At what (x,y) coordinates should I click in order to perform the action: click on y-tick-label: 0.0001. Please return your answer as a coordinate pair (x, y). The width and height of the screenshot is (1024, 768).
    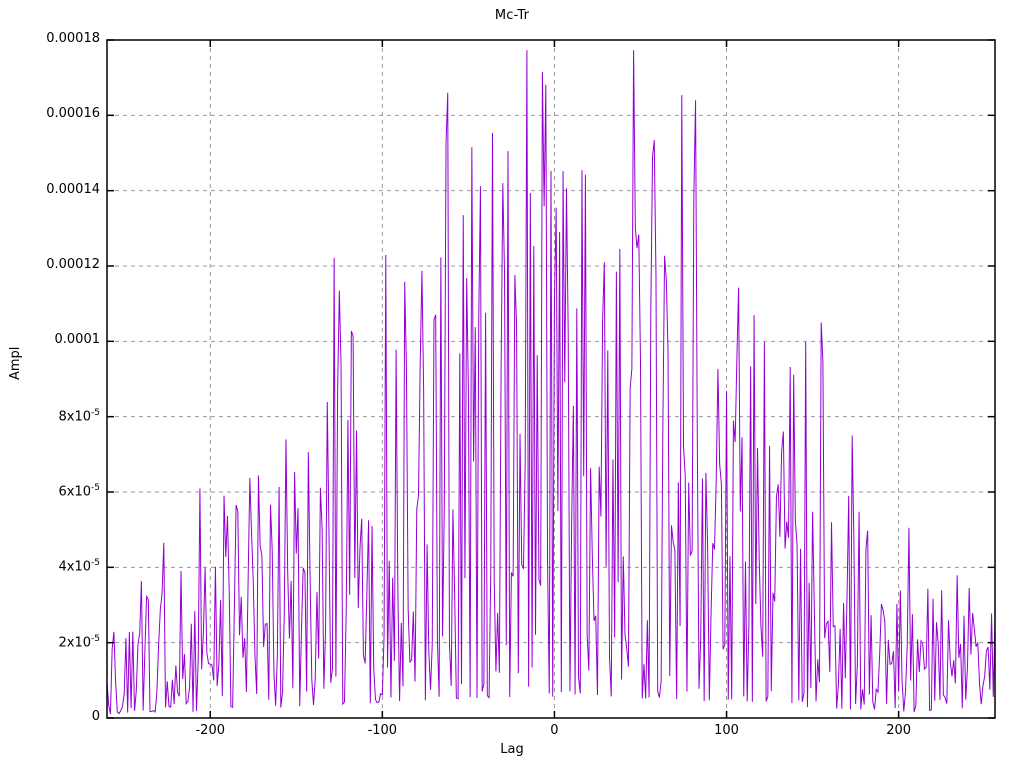
    Looking at the image, I should click on (77, 340).